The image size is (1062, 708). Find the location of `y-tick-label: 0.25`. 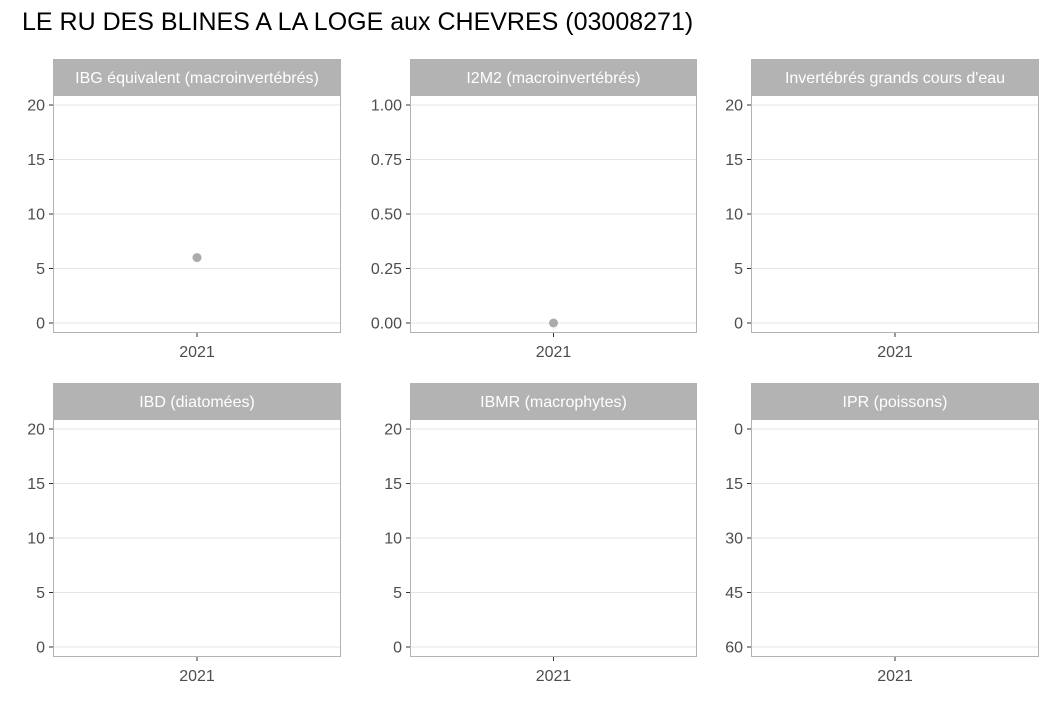

y-tick-label: 0.25 is located at coordinates (386, 269).